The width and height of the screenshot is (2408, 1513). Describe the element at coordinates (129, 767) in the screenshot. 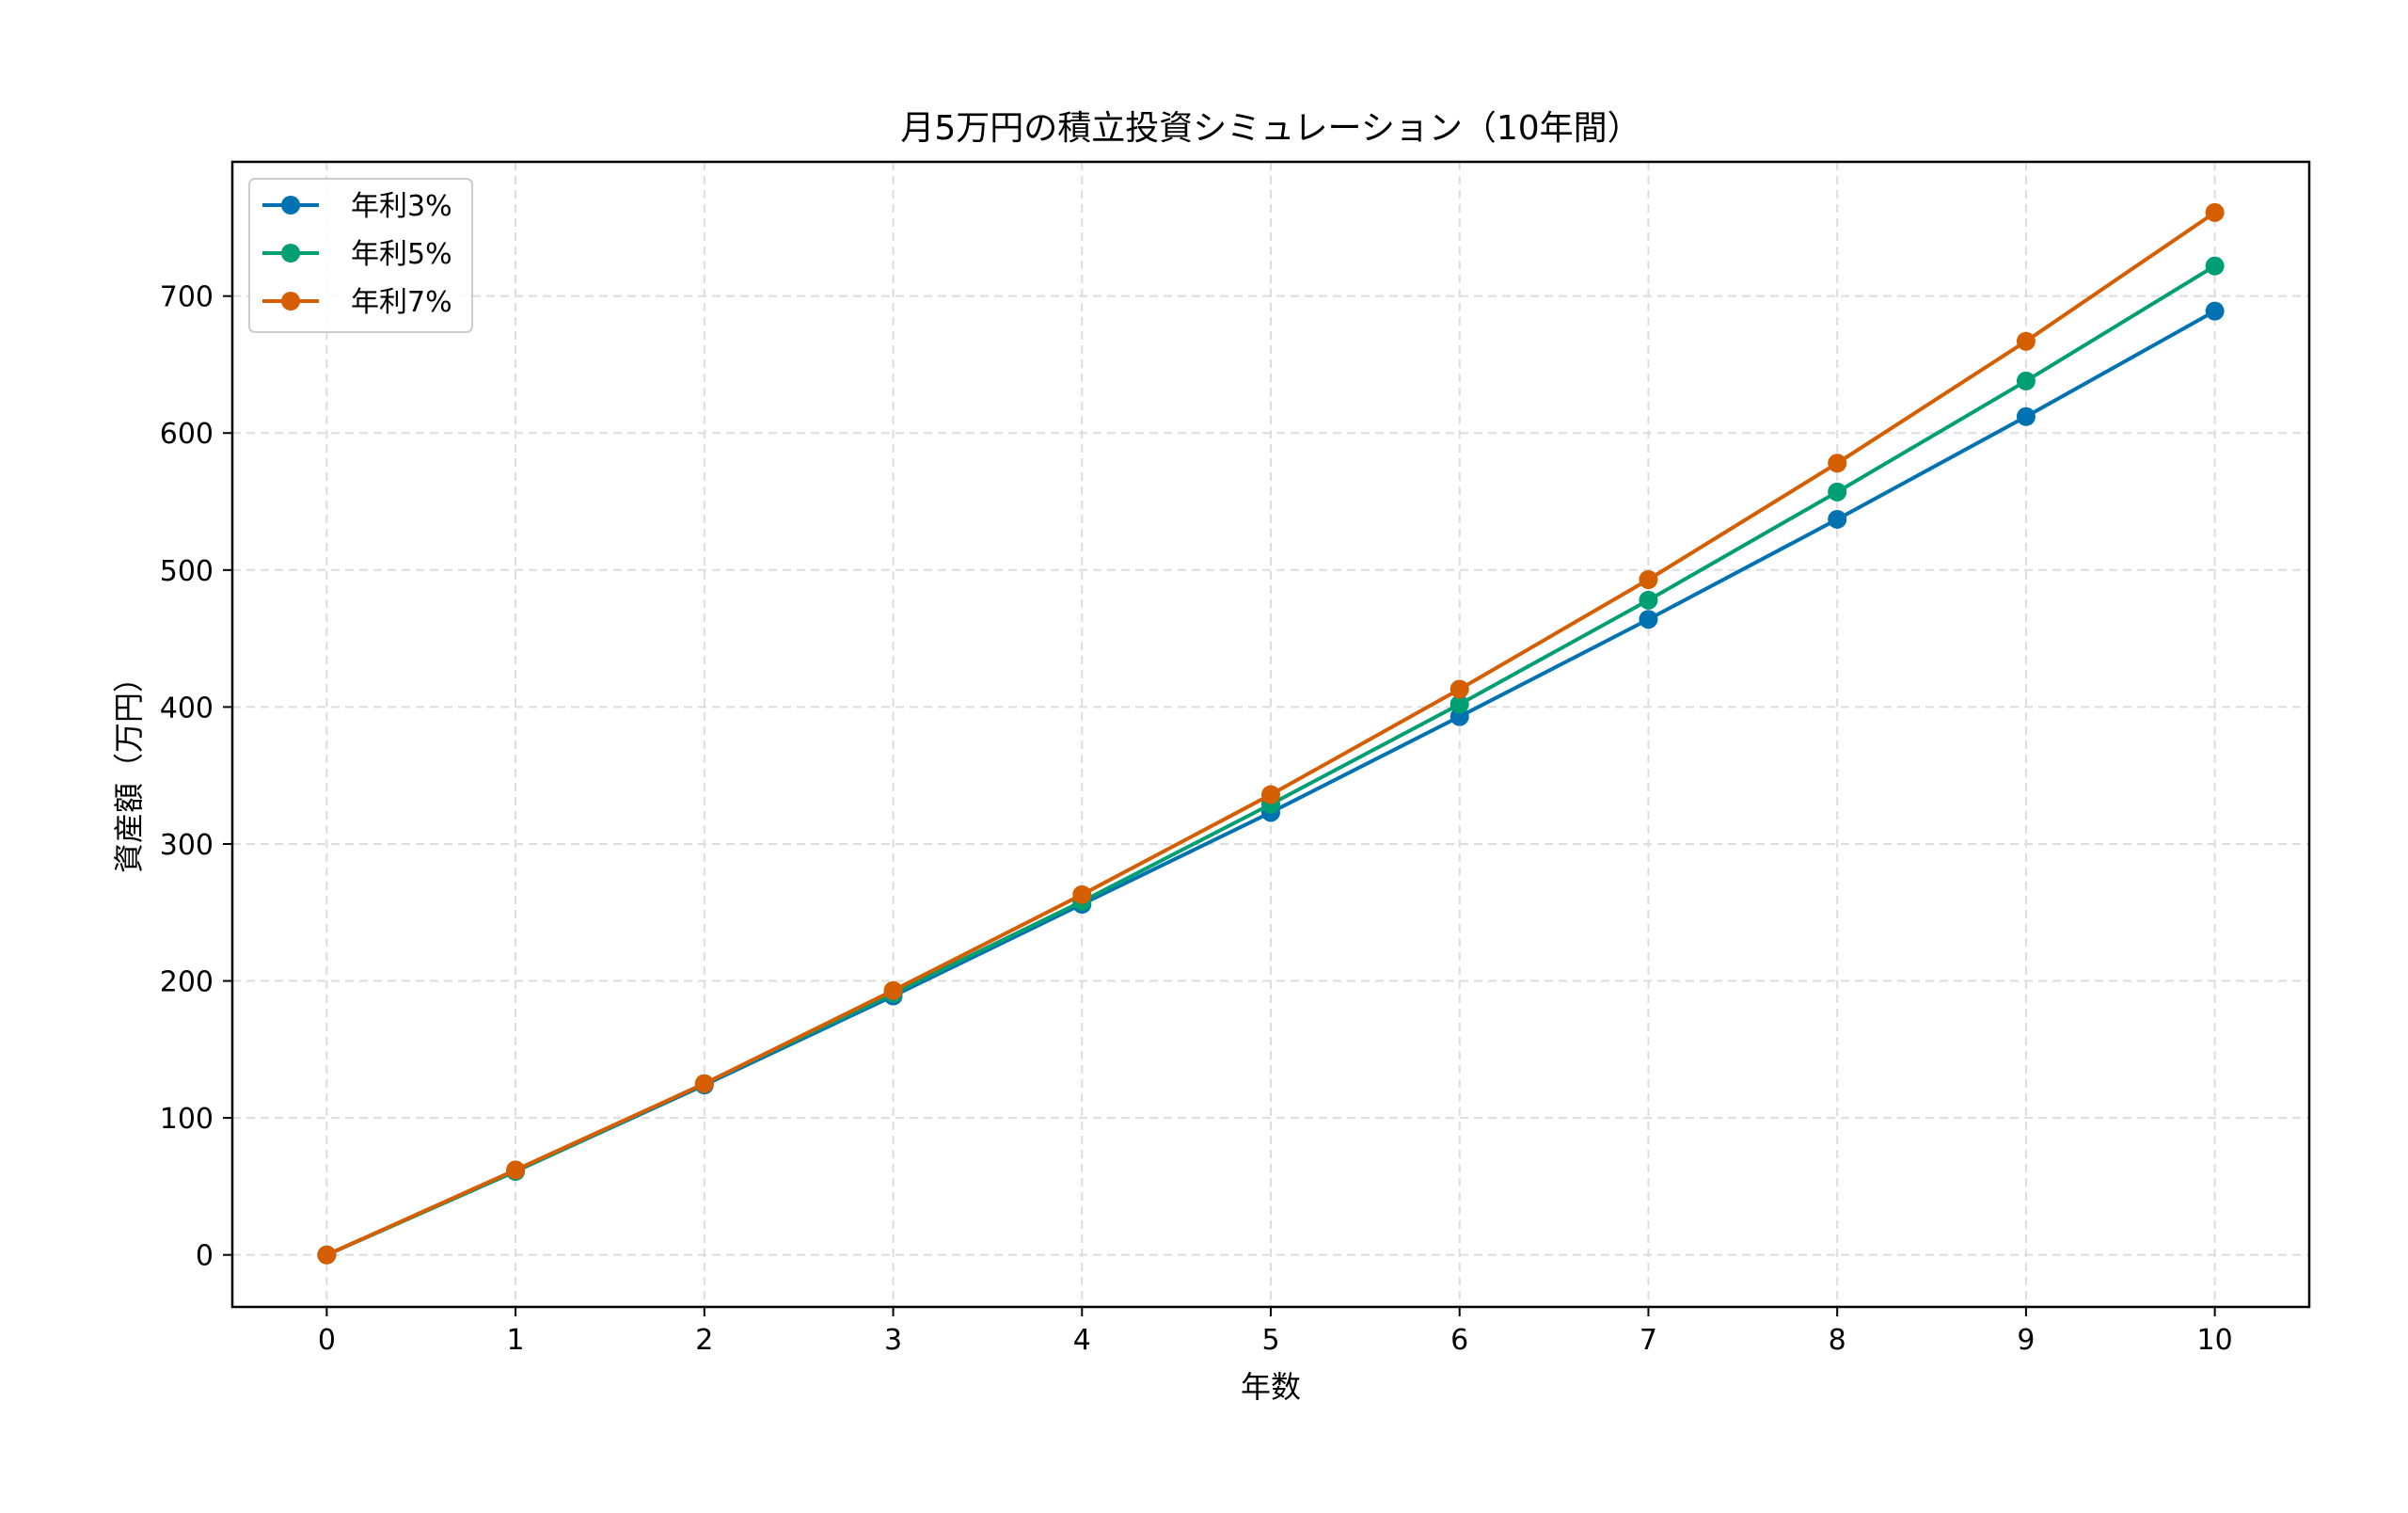

I see `y-axis-label: 資産額（万円）` at that location.